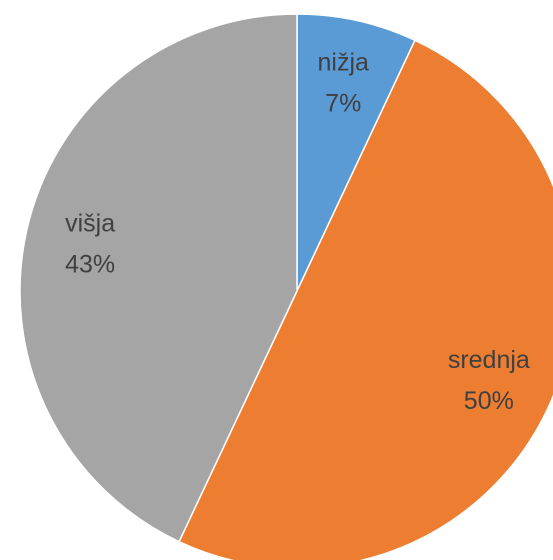 This screenshot has width=553, height=560. Describe the element at coordinates (90, 223) in the screenshot. I see `slice-label: višja` at that location.